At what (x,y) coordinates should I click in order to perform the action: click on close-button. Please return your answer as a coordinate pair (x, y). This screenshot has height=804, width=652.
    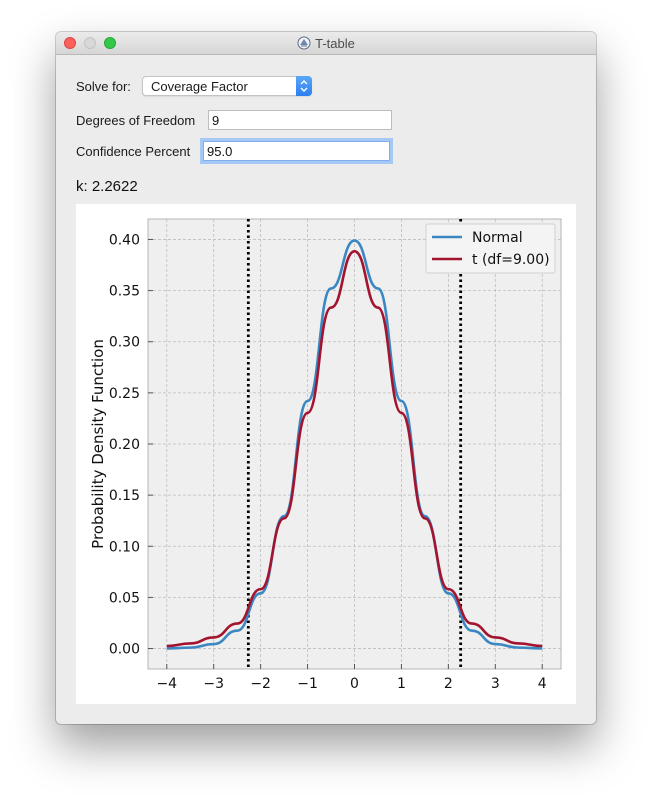
    Looking at the image, I should click on (70, 43).